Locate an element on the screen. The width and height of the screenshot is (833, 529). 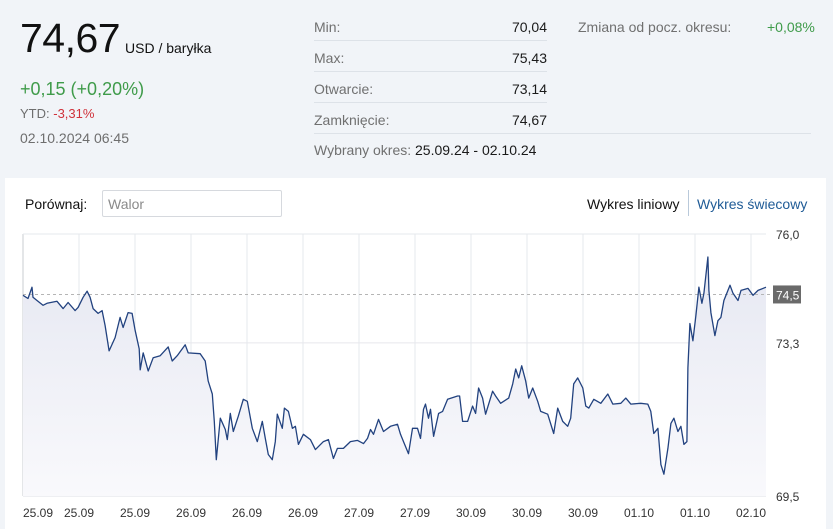
tab-line-chart: Wykres liniowy is located at coordinates (633, 204).